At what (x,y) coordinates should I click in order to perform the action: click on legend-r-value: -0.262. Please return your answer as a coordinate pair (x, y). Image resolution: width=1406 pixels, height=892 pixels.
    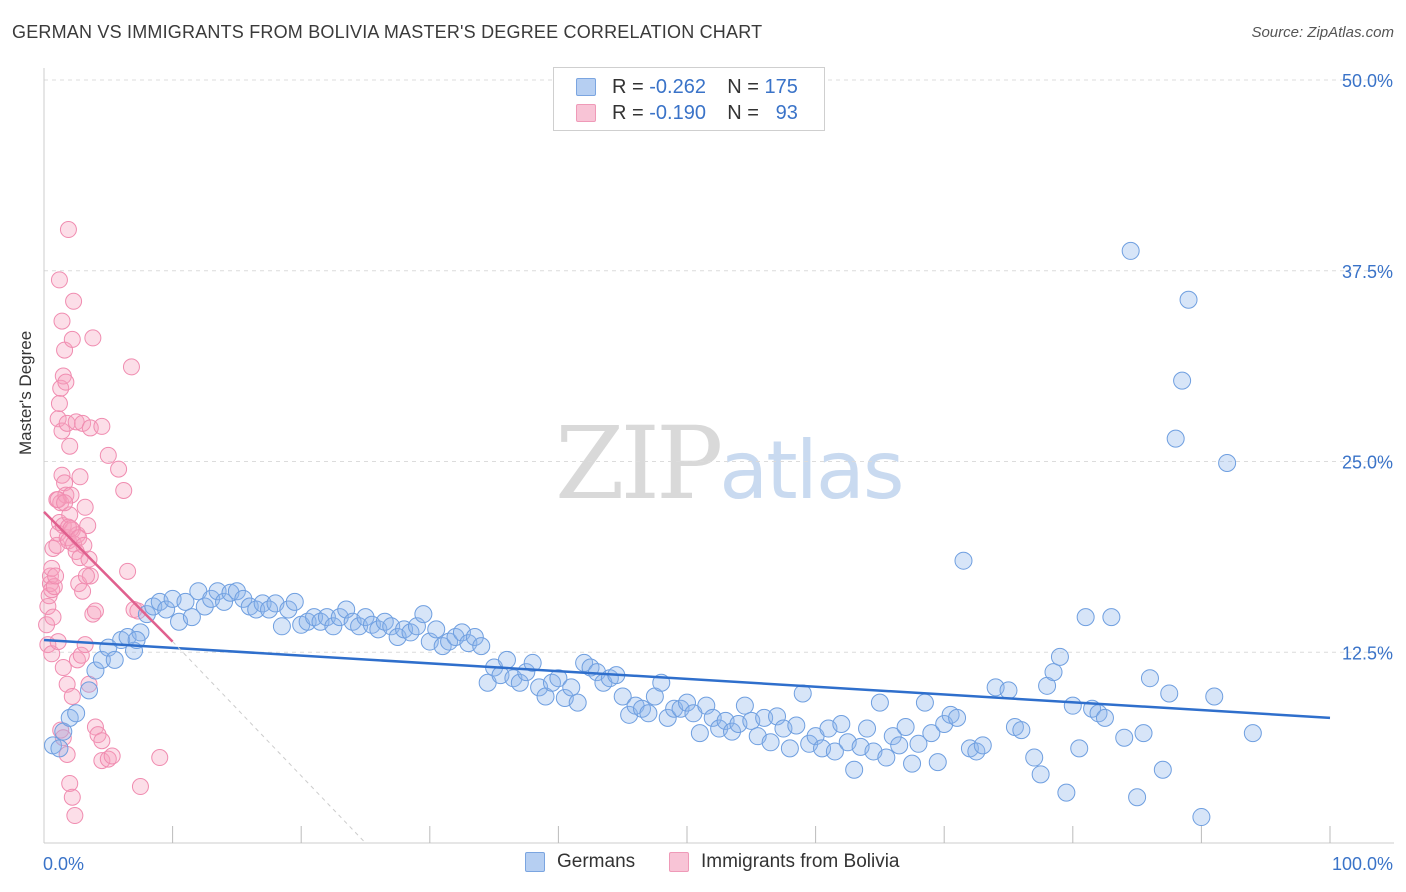
    Looking at the image, I should click on (677, 86).